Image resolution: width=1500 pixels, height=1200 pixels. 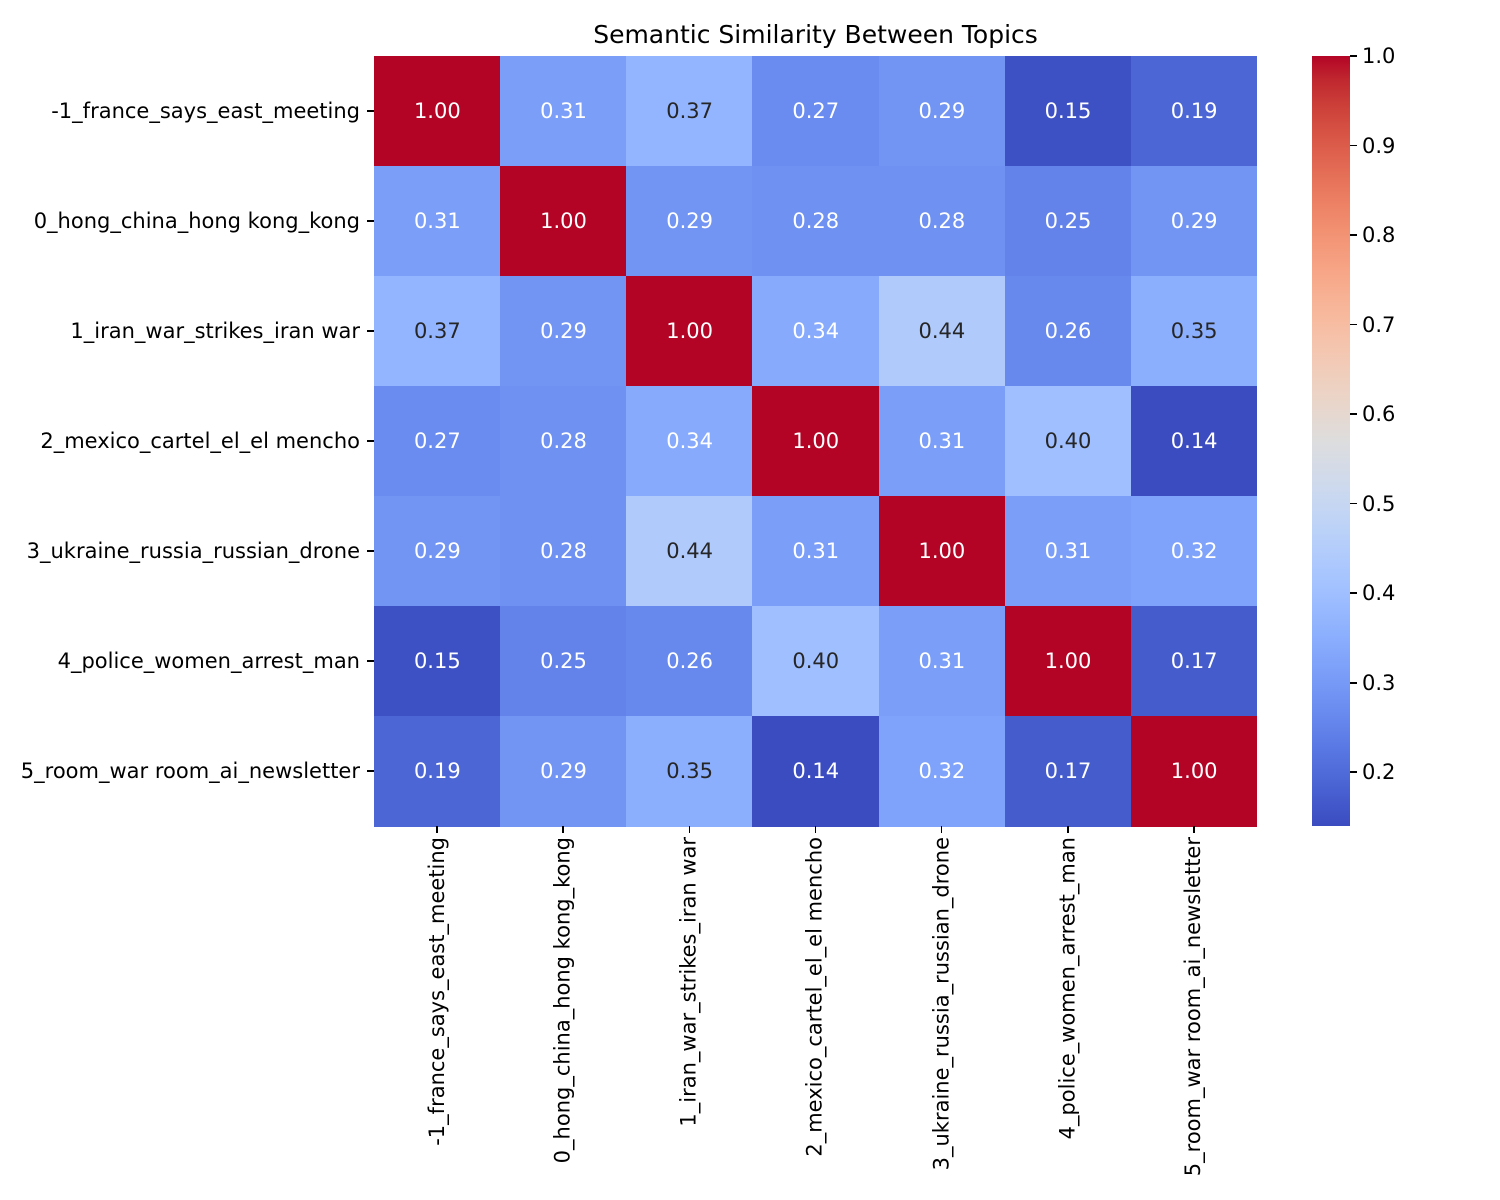 What do you see at coordinates (215, 331) in the screenshot?
I see `row-label: 1_iran_war_strikes_iran war` at bounding box center [215, 331].